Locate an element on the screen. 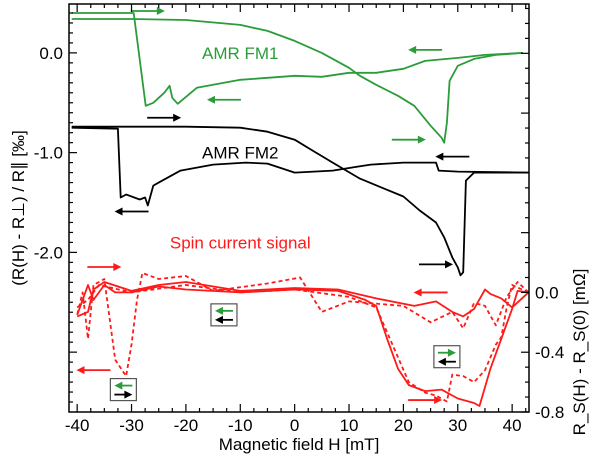 The height and width of the screenshot is (456, 600). fm2-magnetization-right-arrow-icon is located at coordinates (123, 394).